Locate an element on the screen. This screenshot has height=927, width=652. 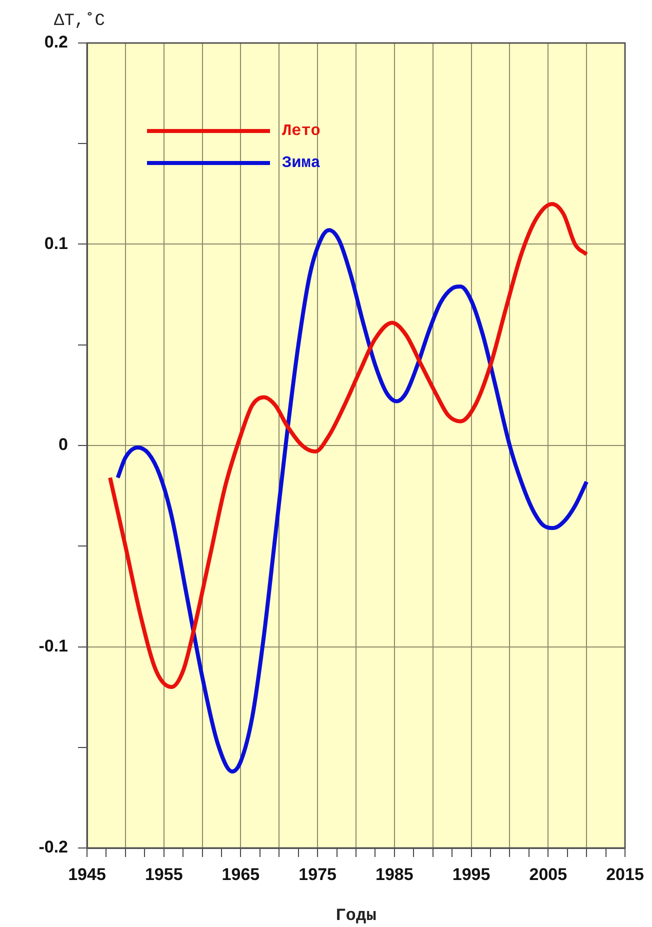
text: Зима is located at coordinates (301, 163).